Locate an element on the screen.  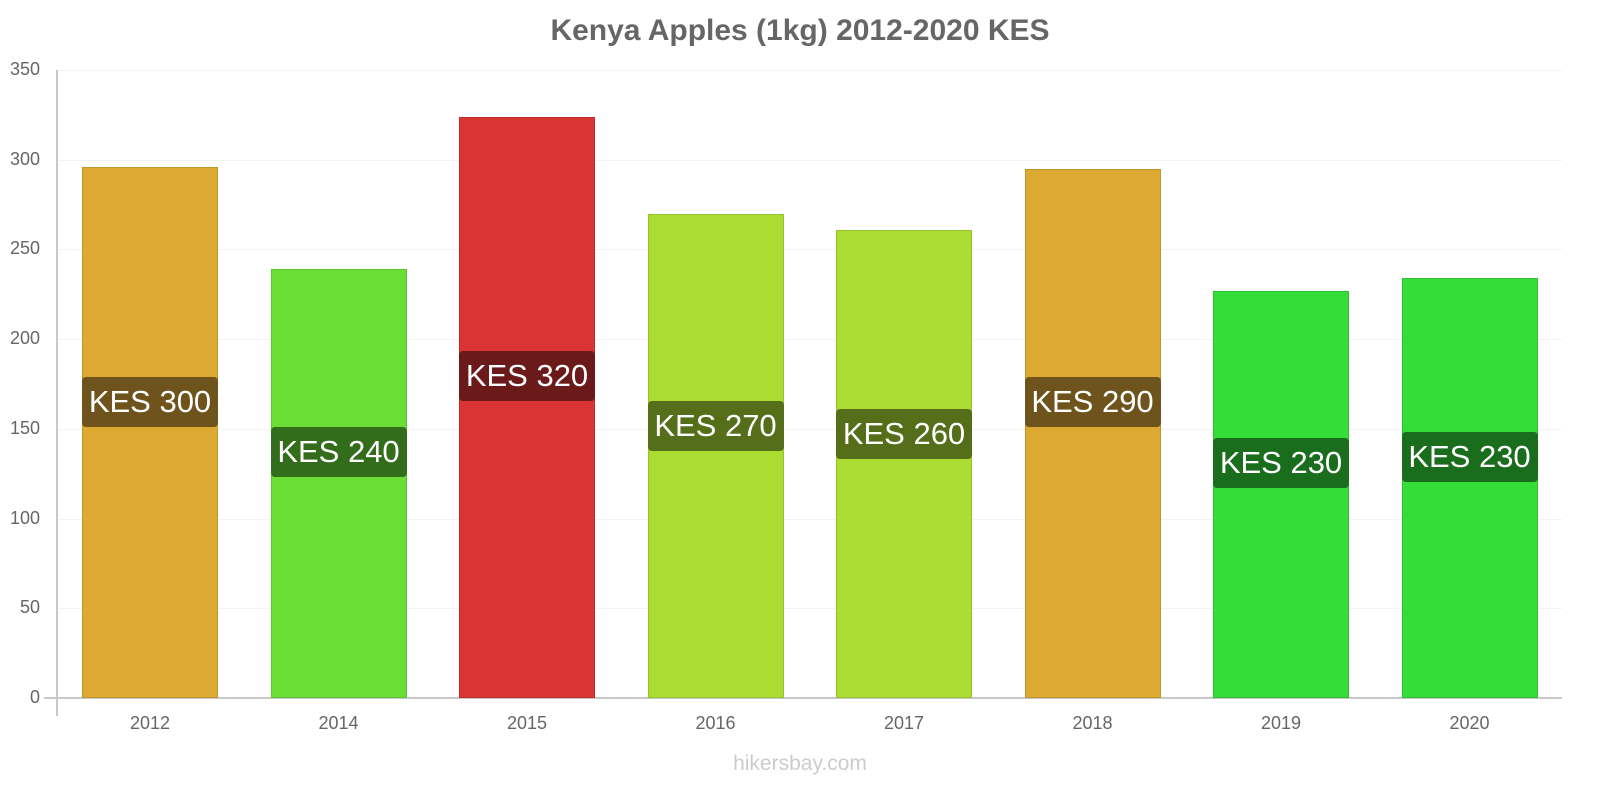
chart-title: Kenya Apples (1kg) 2012-2020 KES is located at coordinates (800, 30).